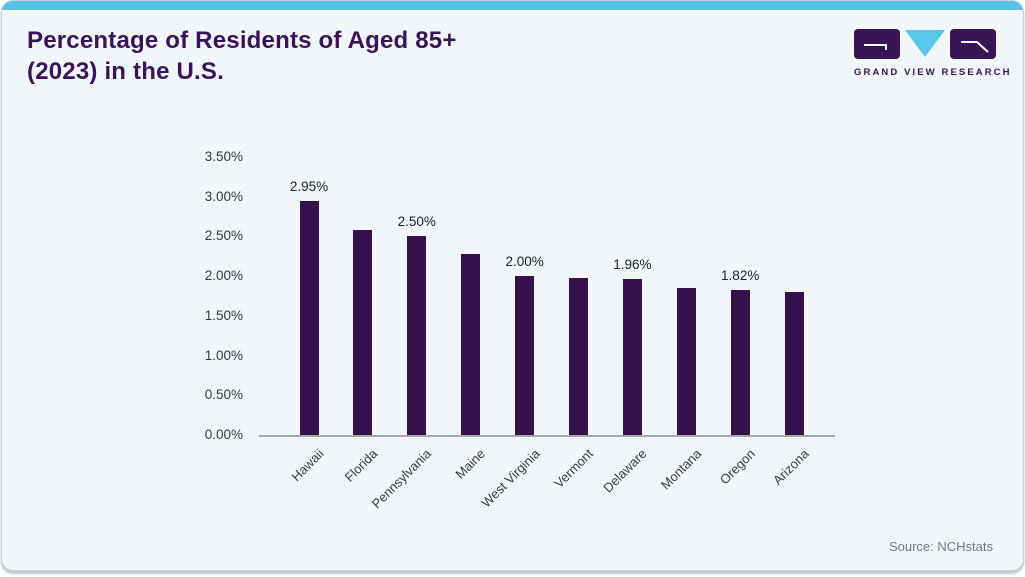 The height and width of the screenshot is (577, 1025). What do you see at coordinates (223, 355) in the screenshot?
I see `y-axis-tick-label: 1.00%` at bounding box center [223, 355].